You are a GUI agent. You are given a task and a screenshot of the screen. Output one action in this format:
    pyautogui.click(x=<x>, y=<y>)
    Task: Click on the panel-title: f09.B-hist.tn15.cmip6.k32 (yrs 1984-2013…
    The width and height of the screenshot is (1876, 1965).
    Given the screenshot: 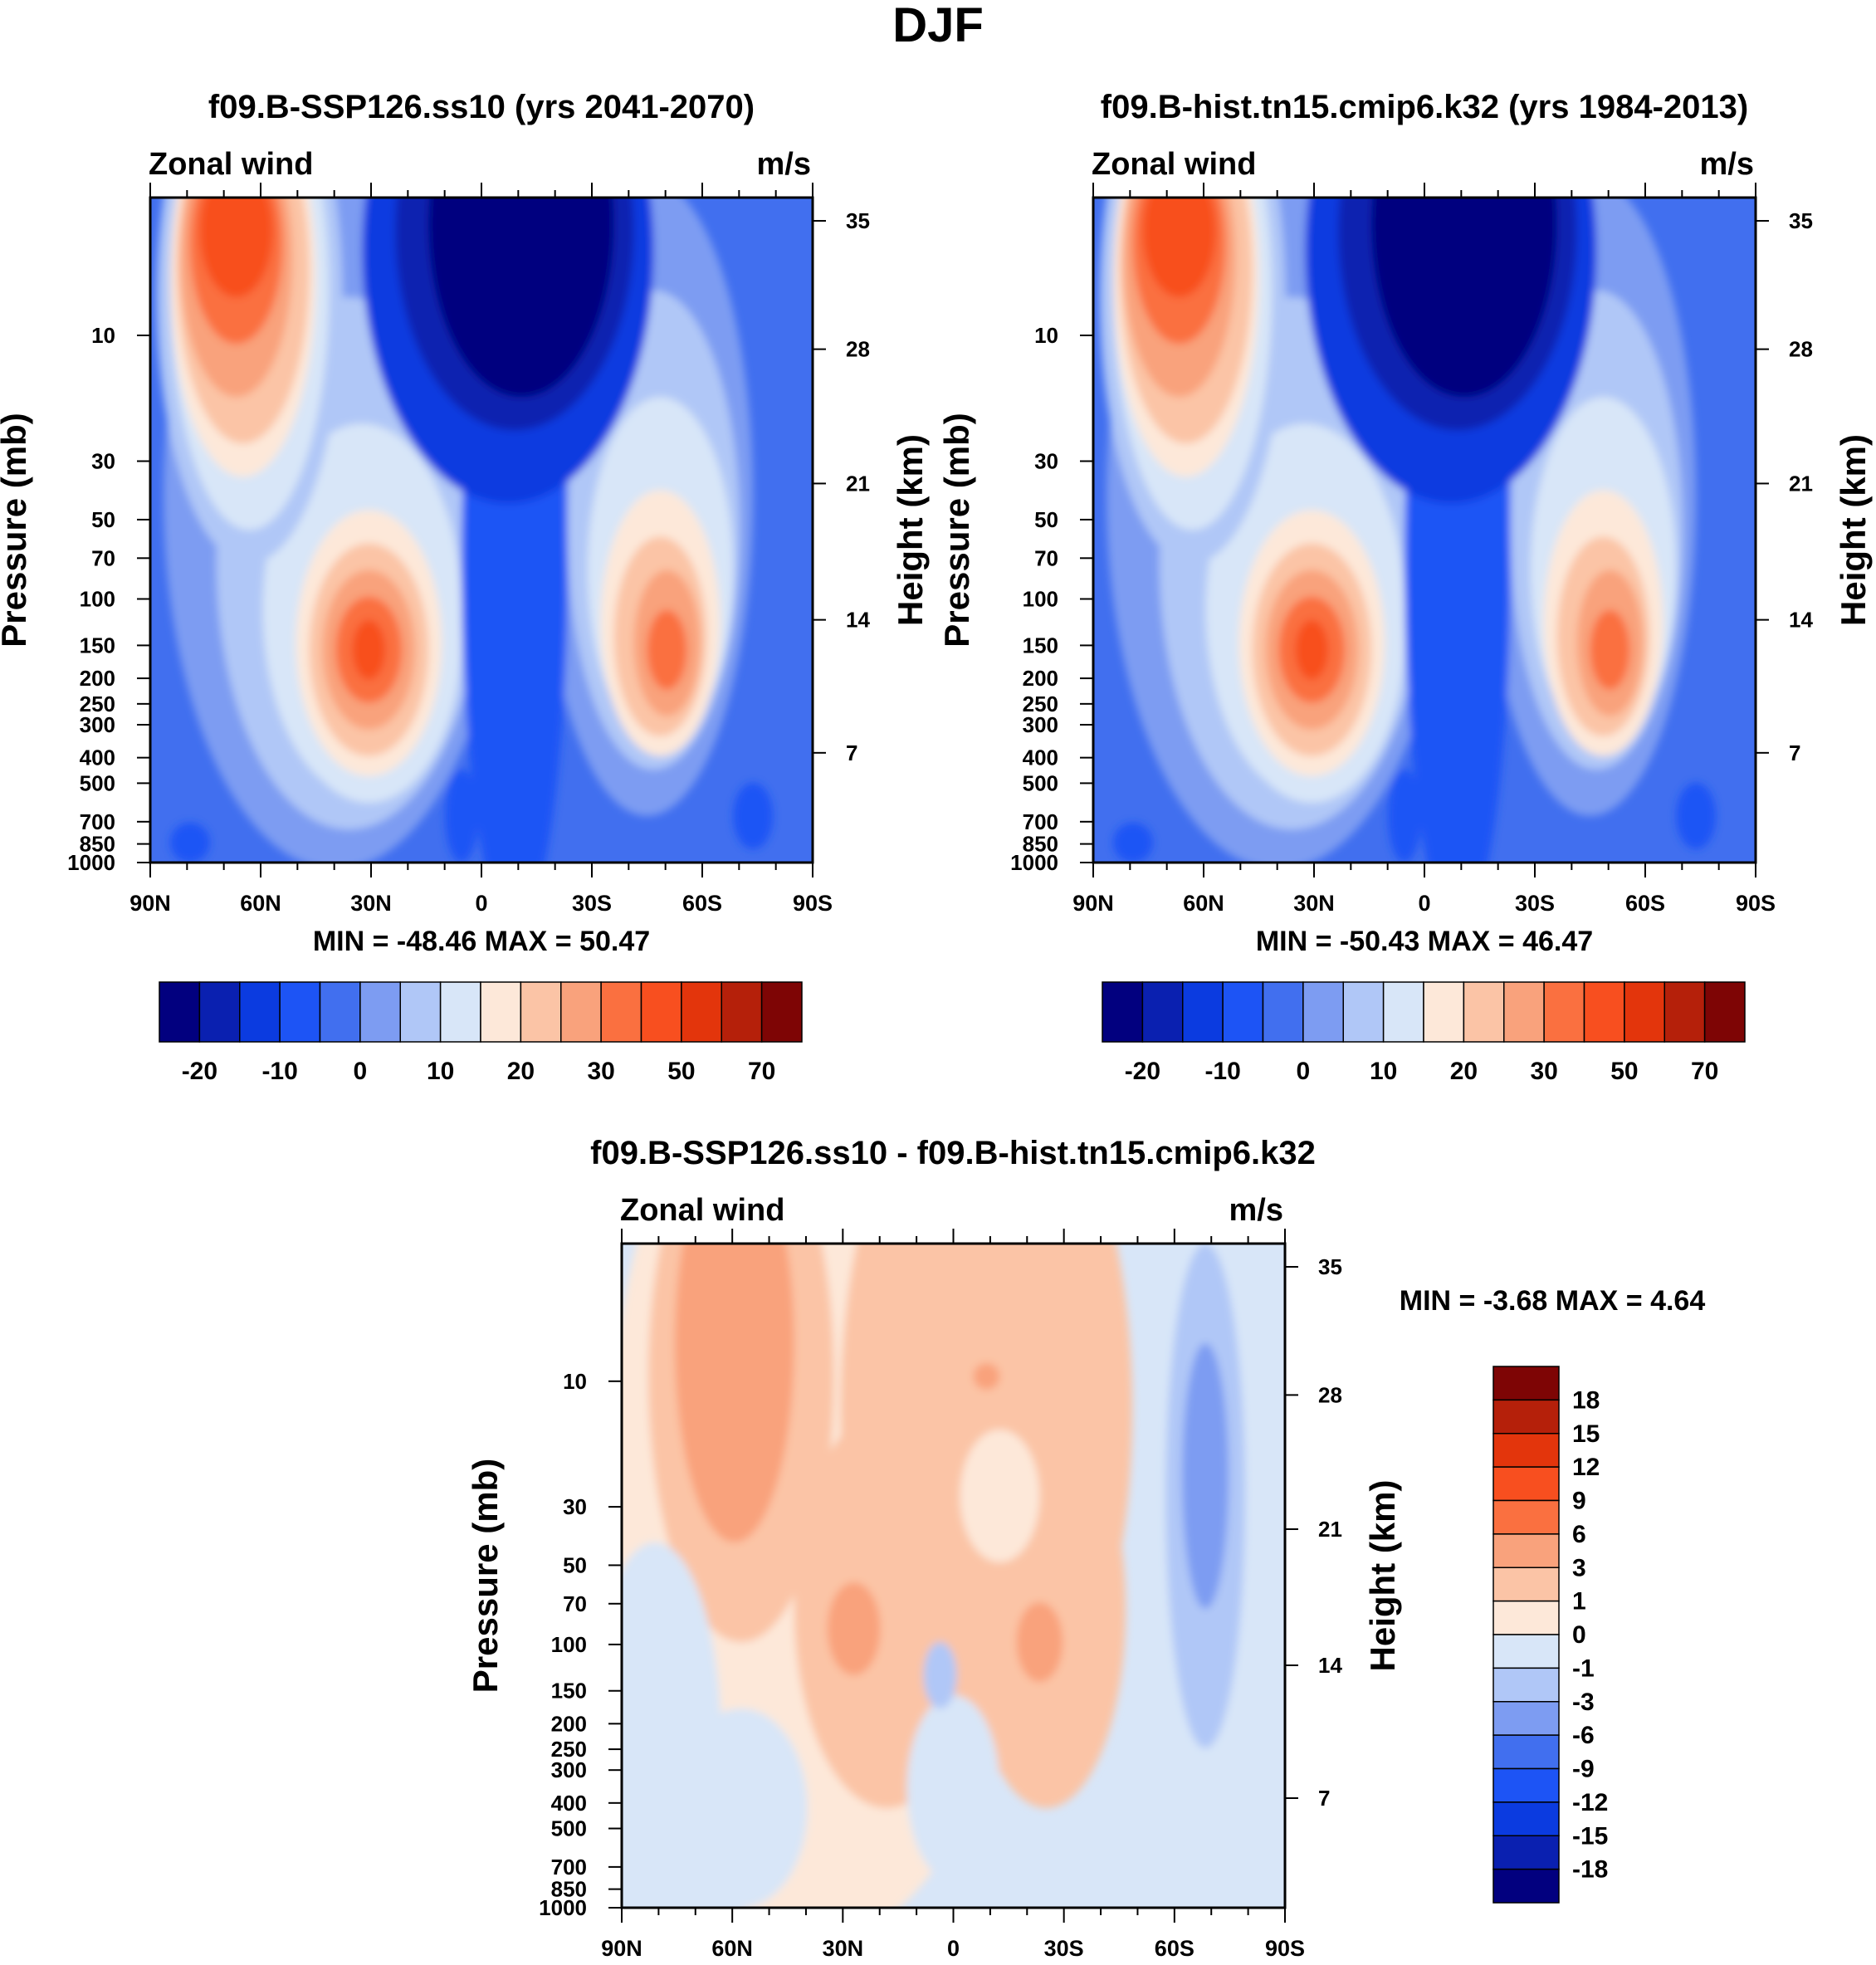 What is the action you would take?
    pyautogui.click(x=1424, y=107)
    